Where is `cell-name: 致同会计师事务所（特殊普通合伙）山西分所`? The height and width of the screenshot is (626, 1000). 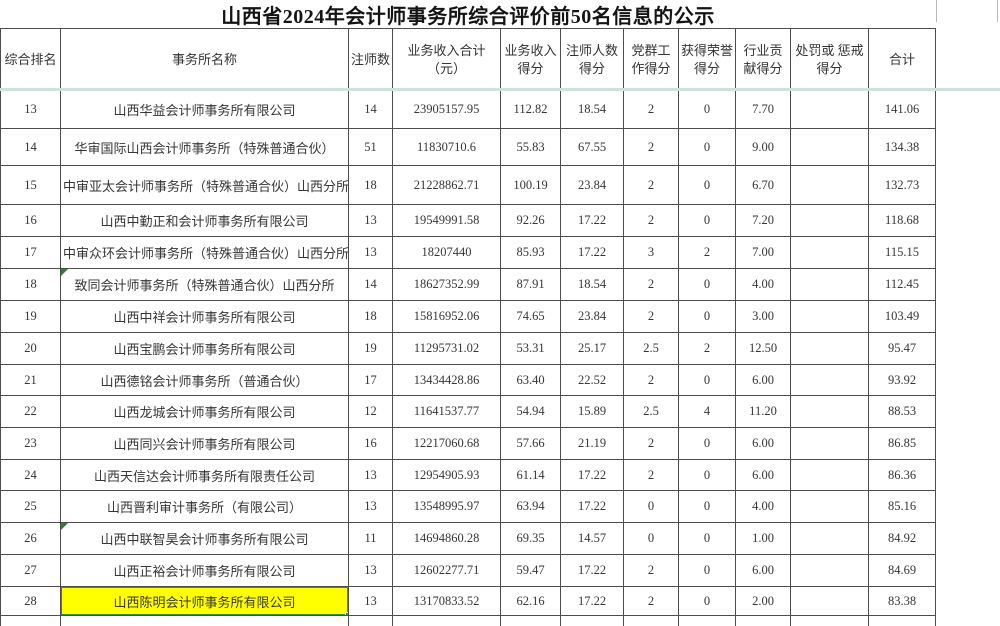 cell-name: 致同会计师事务所（特殊普通合伙）山西分所 is located at coordinates (204, 284).